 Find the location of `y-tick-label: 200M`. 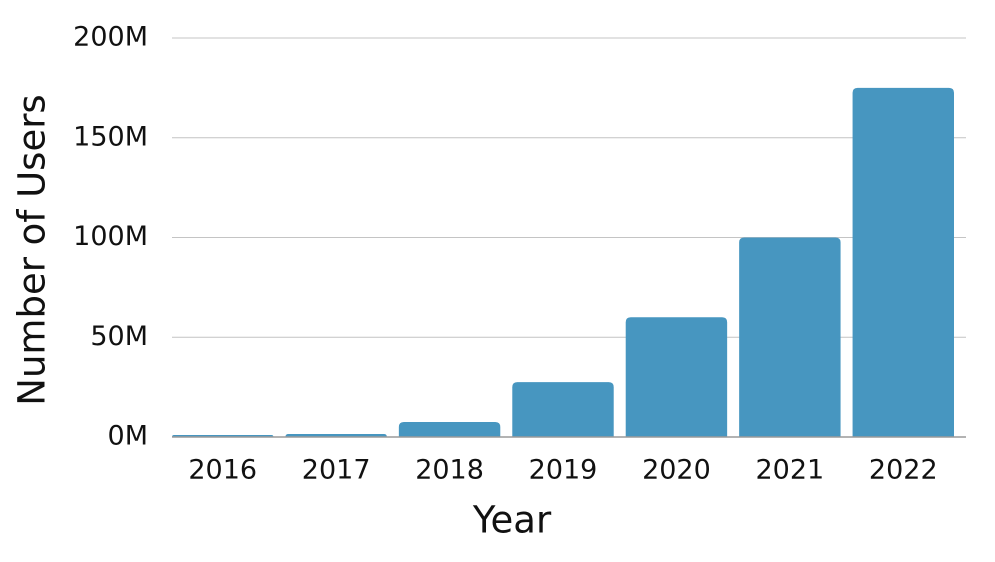

y-tick-label: 200M is located at coordinates (110, 37).